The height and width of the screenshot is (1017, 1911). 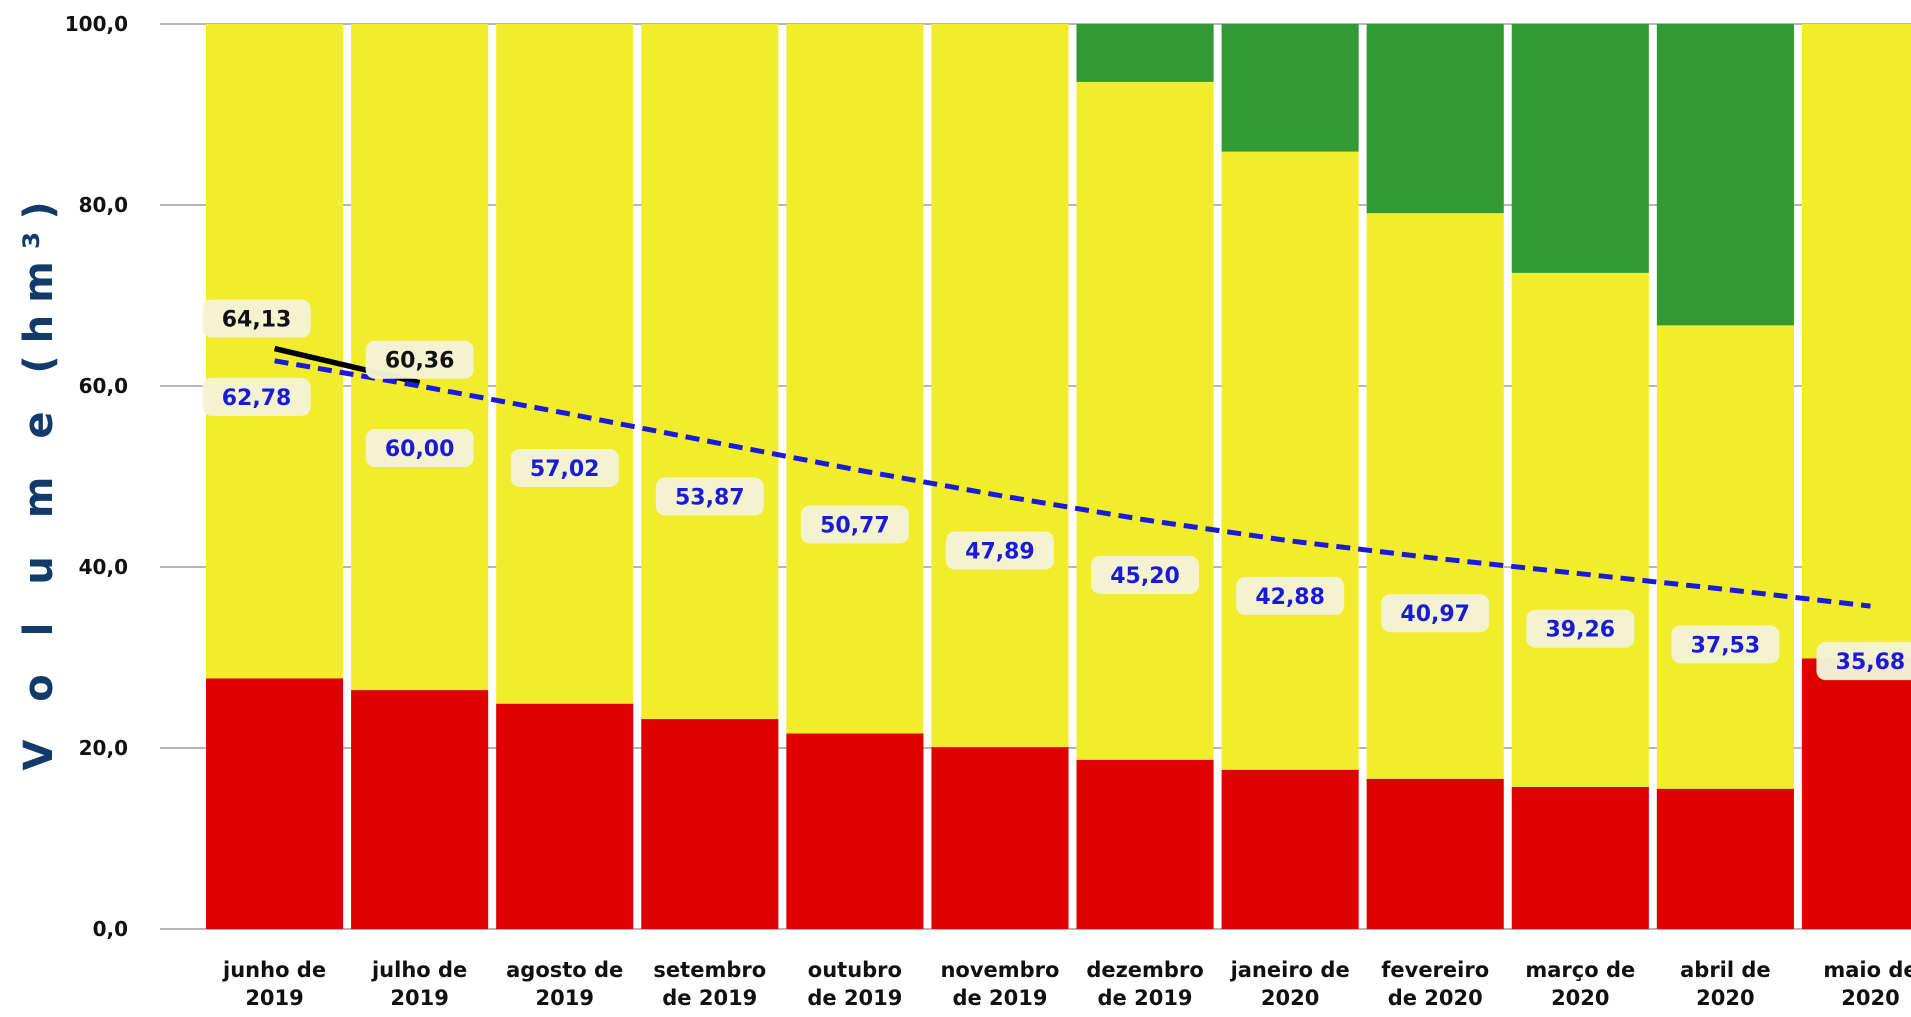 I want to click on data-label: 60,36, so click(x=420, y=361).